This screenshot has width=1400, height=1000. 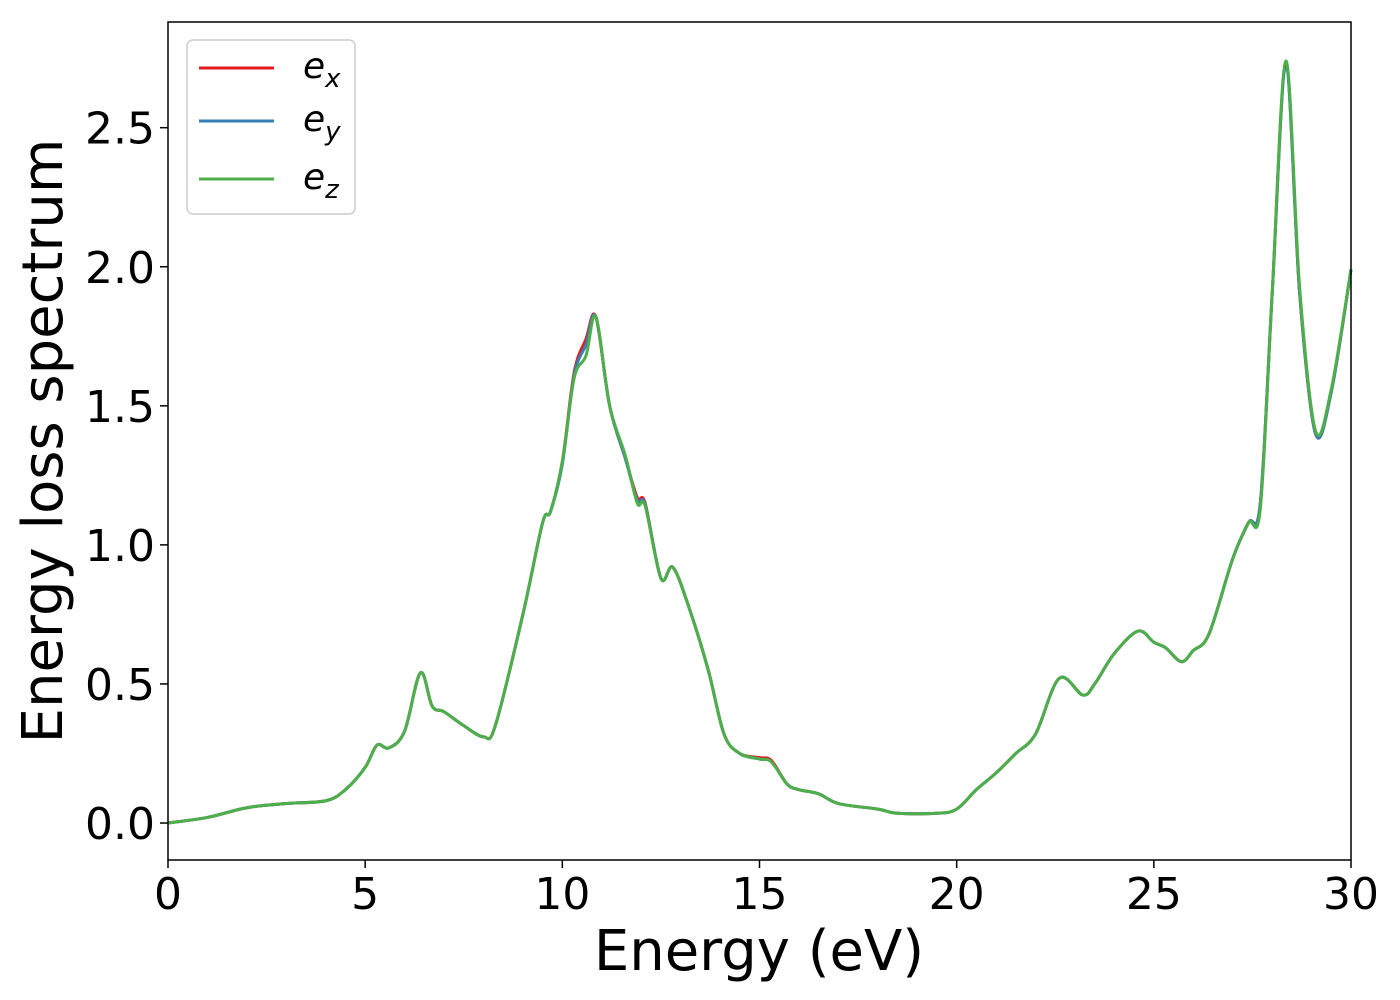 What do you see at coordinates (120, 546) in the screenshot?
I see `y-tick-label: 1.0` at bounding box center [120, 546].